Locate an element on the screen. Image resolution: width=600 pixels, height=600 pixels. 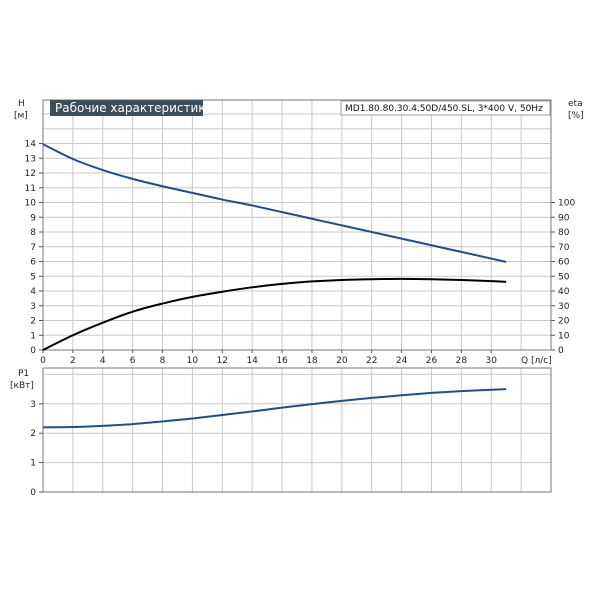
head-tick-label: 9 is located at coordinates (33, 218).